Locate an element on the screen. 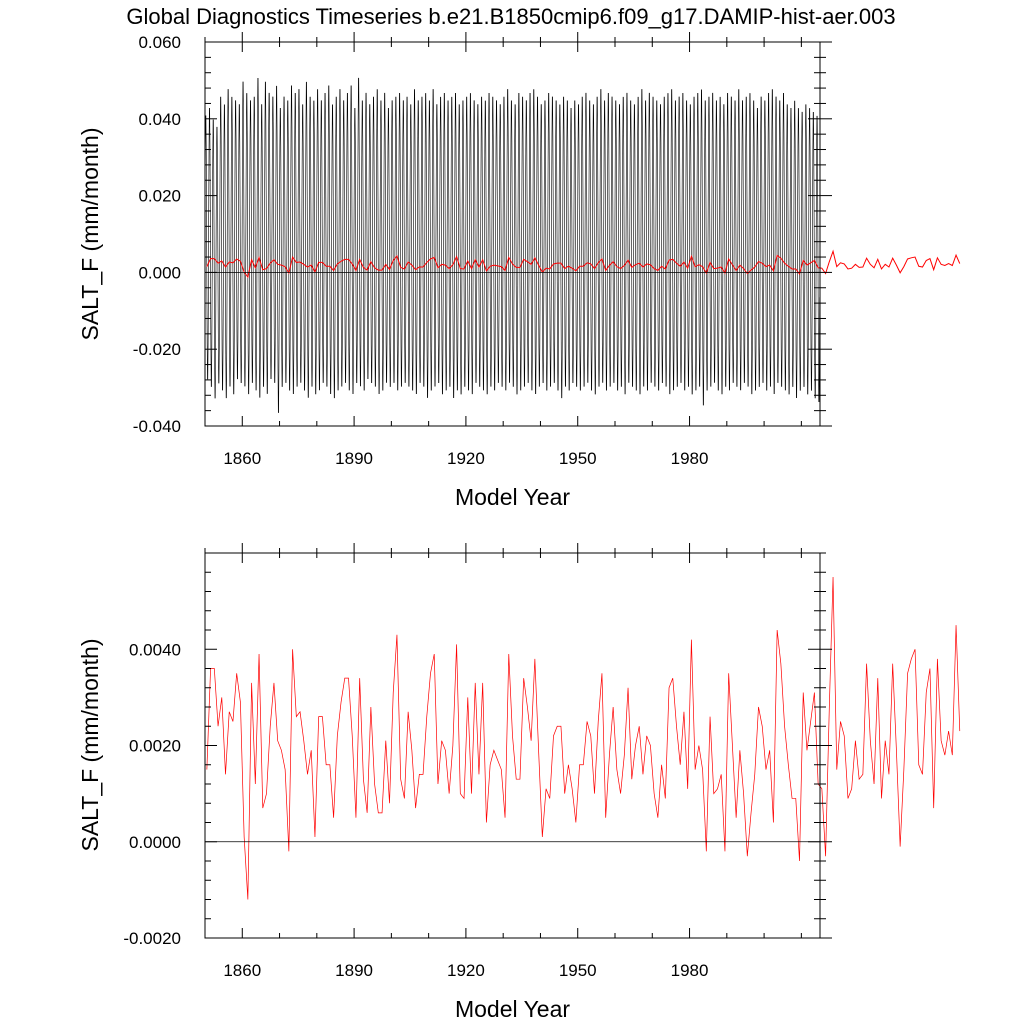 This screenshot has height=1024, width=1024. y-tick-label: 0.060 is located at coordinates (159, 42).